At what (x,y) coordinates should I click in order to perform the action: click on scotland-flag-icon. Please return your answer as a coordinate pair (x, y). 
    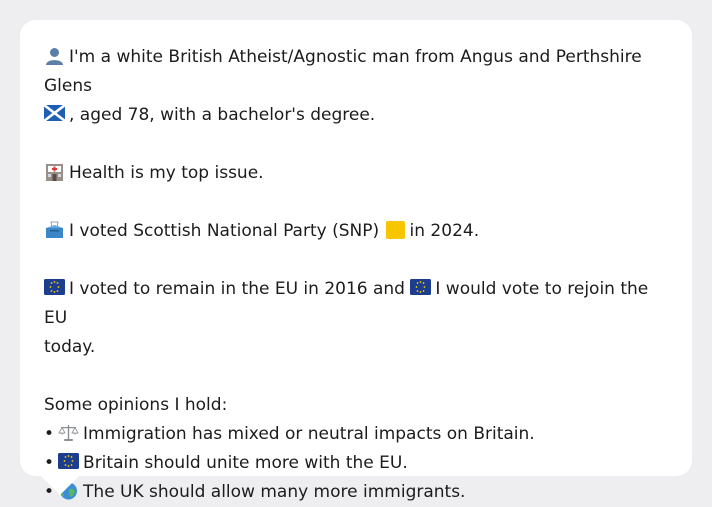
    Looking at the image, I should click on (54, 114).